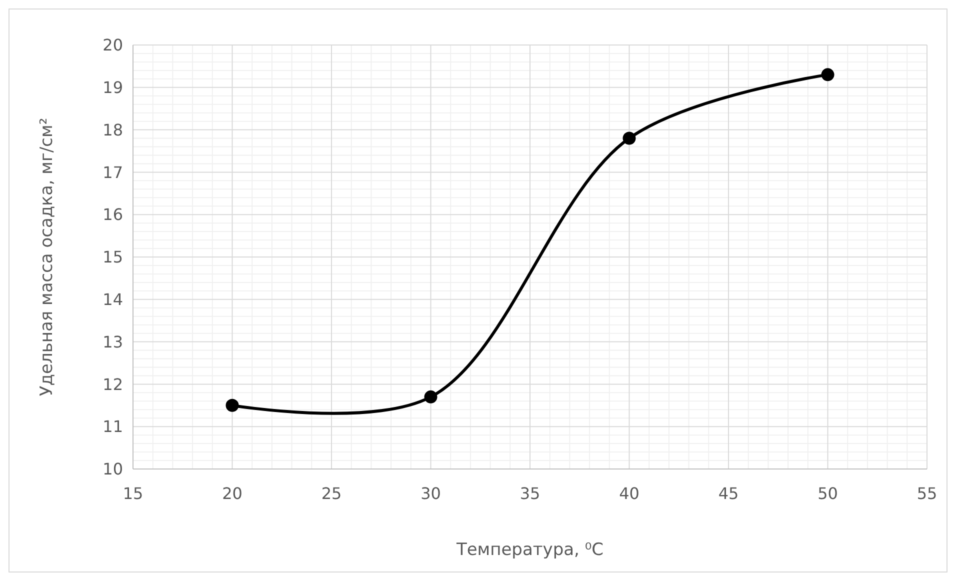 The height and width of the screenshot is (583, 958). What do you see at coordinates (828, 493) in the screenshot?
I see `x-tick-label: 50` at bounding box center [828, 493].